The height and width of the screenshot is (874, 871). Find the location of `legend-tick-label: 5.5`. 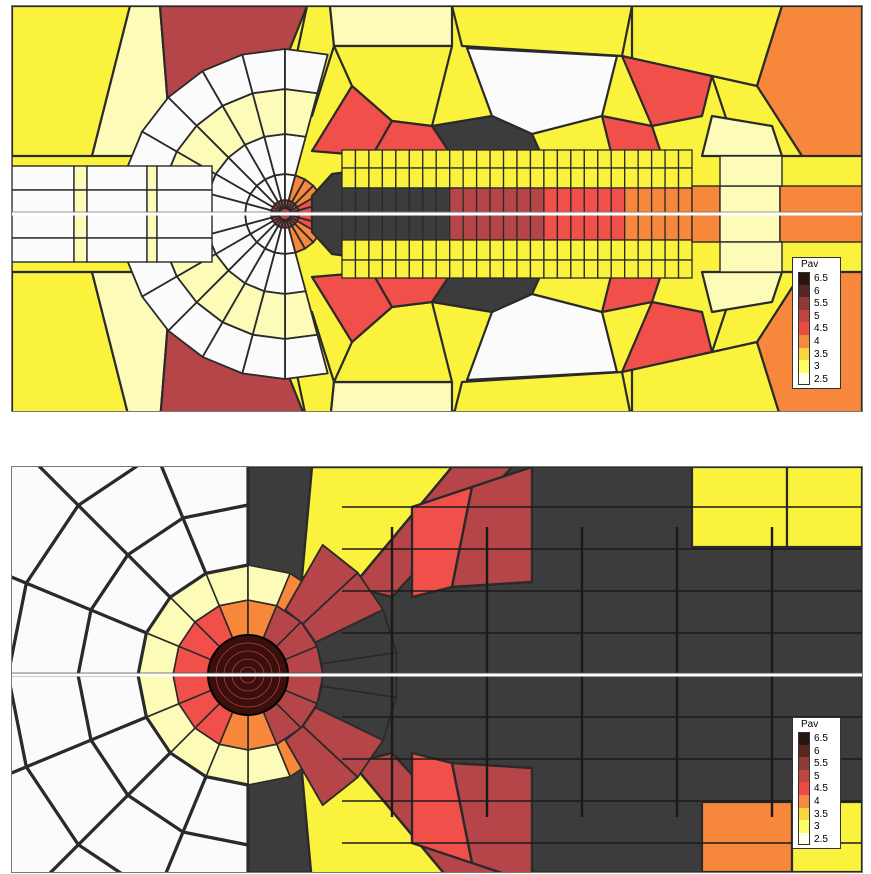

legend-tick-label: 5.5 is located at coordinates (821, 764).